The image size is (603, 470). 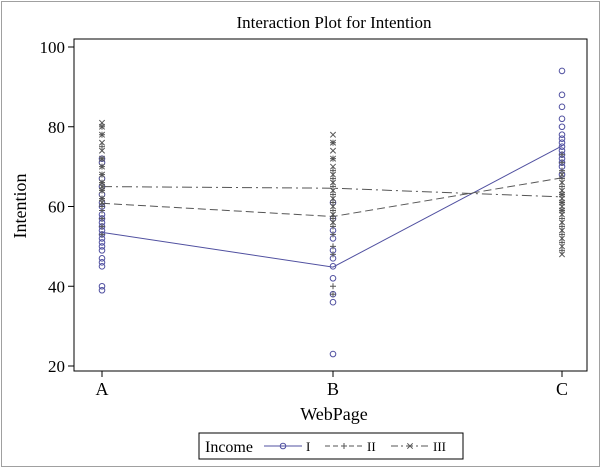 I want to click on legend: Income I II III, so click(x=331, y=446).